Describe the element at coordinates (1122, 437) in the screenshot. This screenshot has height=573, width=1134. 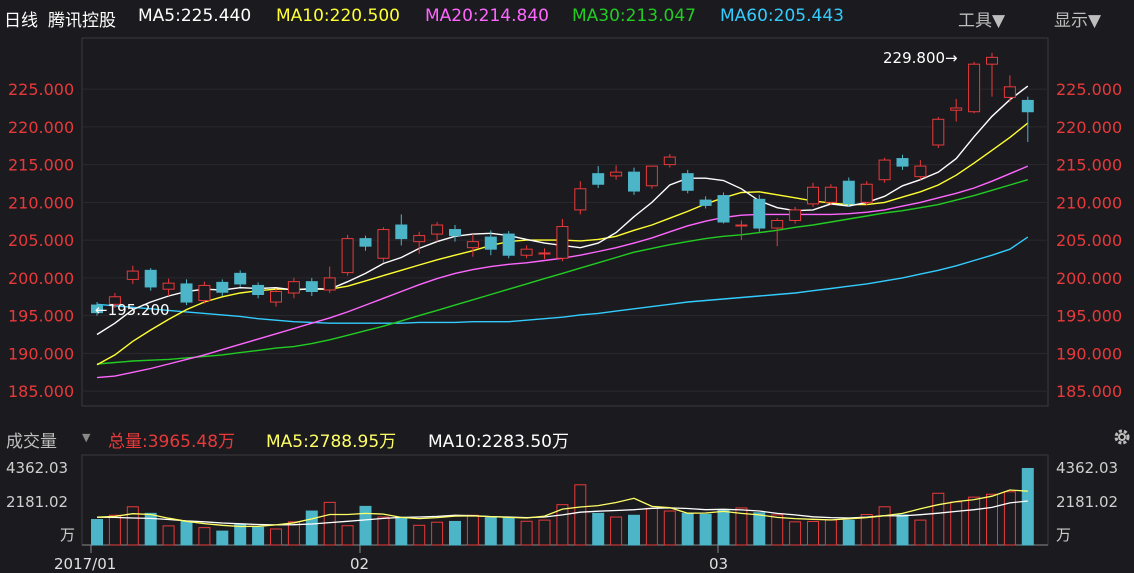
I see `gear-icon` at that location.